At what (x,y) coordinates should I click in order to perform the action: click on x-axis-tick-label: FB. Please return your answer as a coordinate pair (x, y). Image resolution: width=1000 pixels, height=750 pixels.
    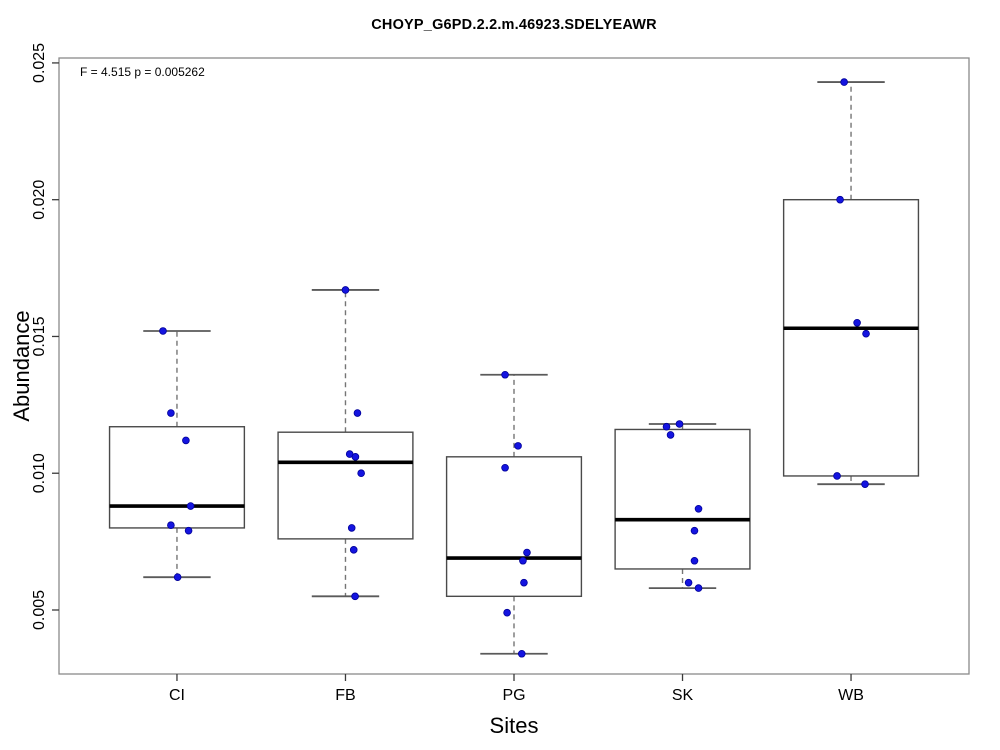
    Looking at the image, I should click on (345, 695).